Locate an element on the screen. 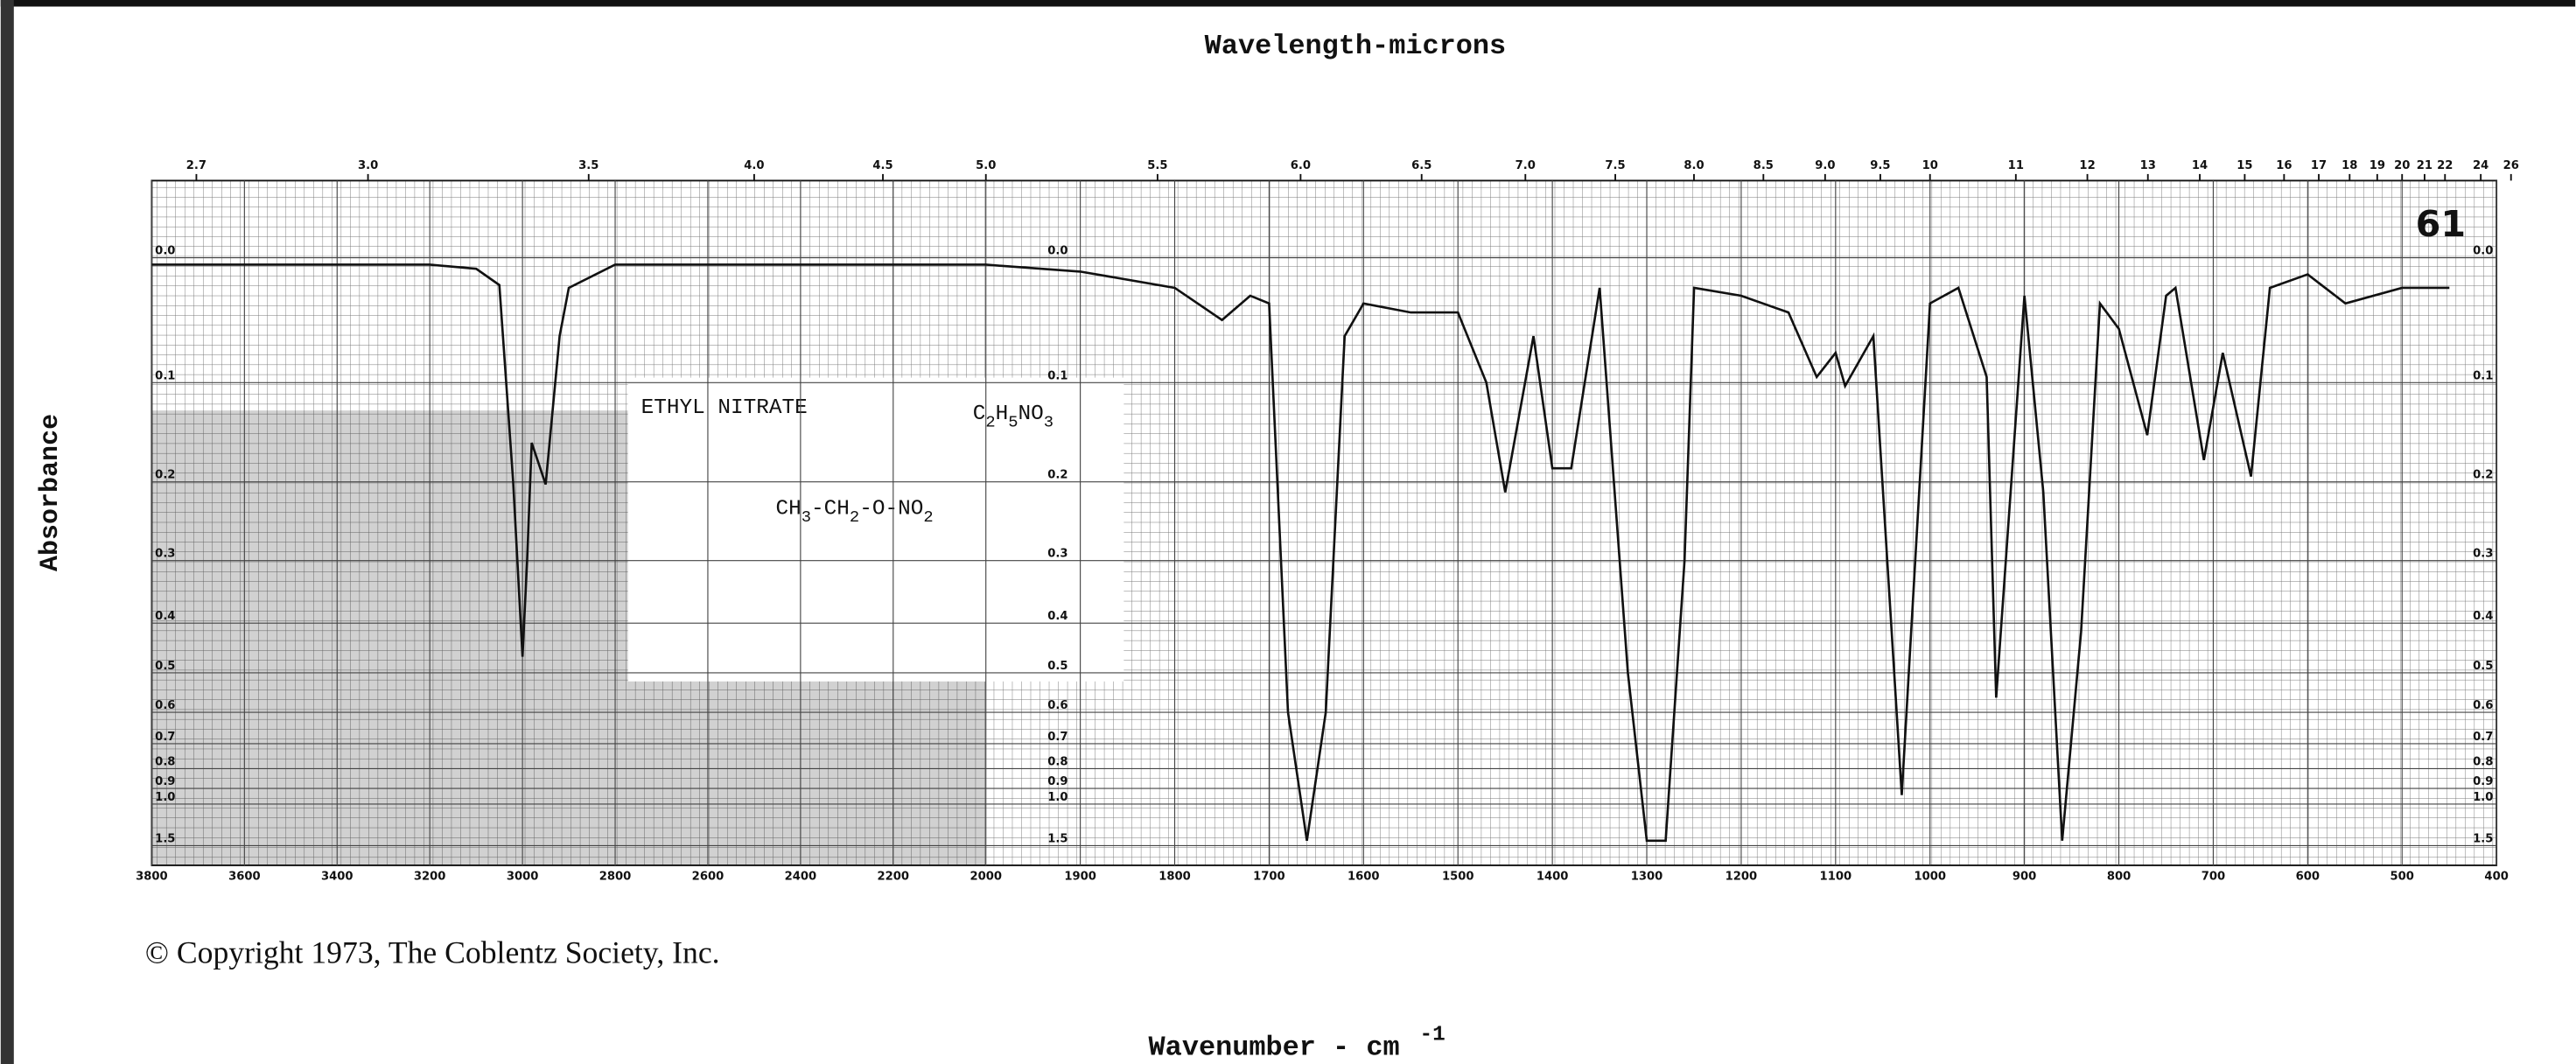 This screenshot has width=2576, height=1064. structure: CH3-CH2-O-NO2 is located at coordinates (855, 512).